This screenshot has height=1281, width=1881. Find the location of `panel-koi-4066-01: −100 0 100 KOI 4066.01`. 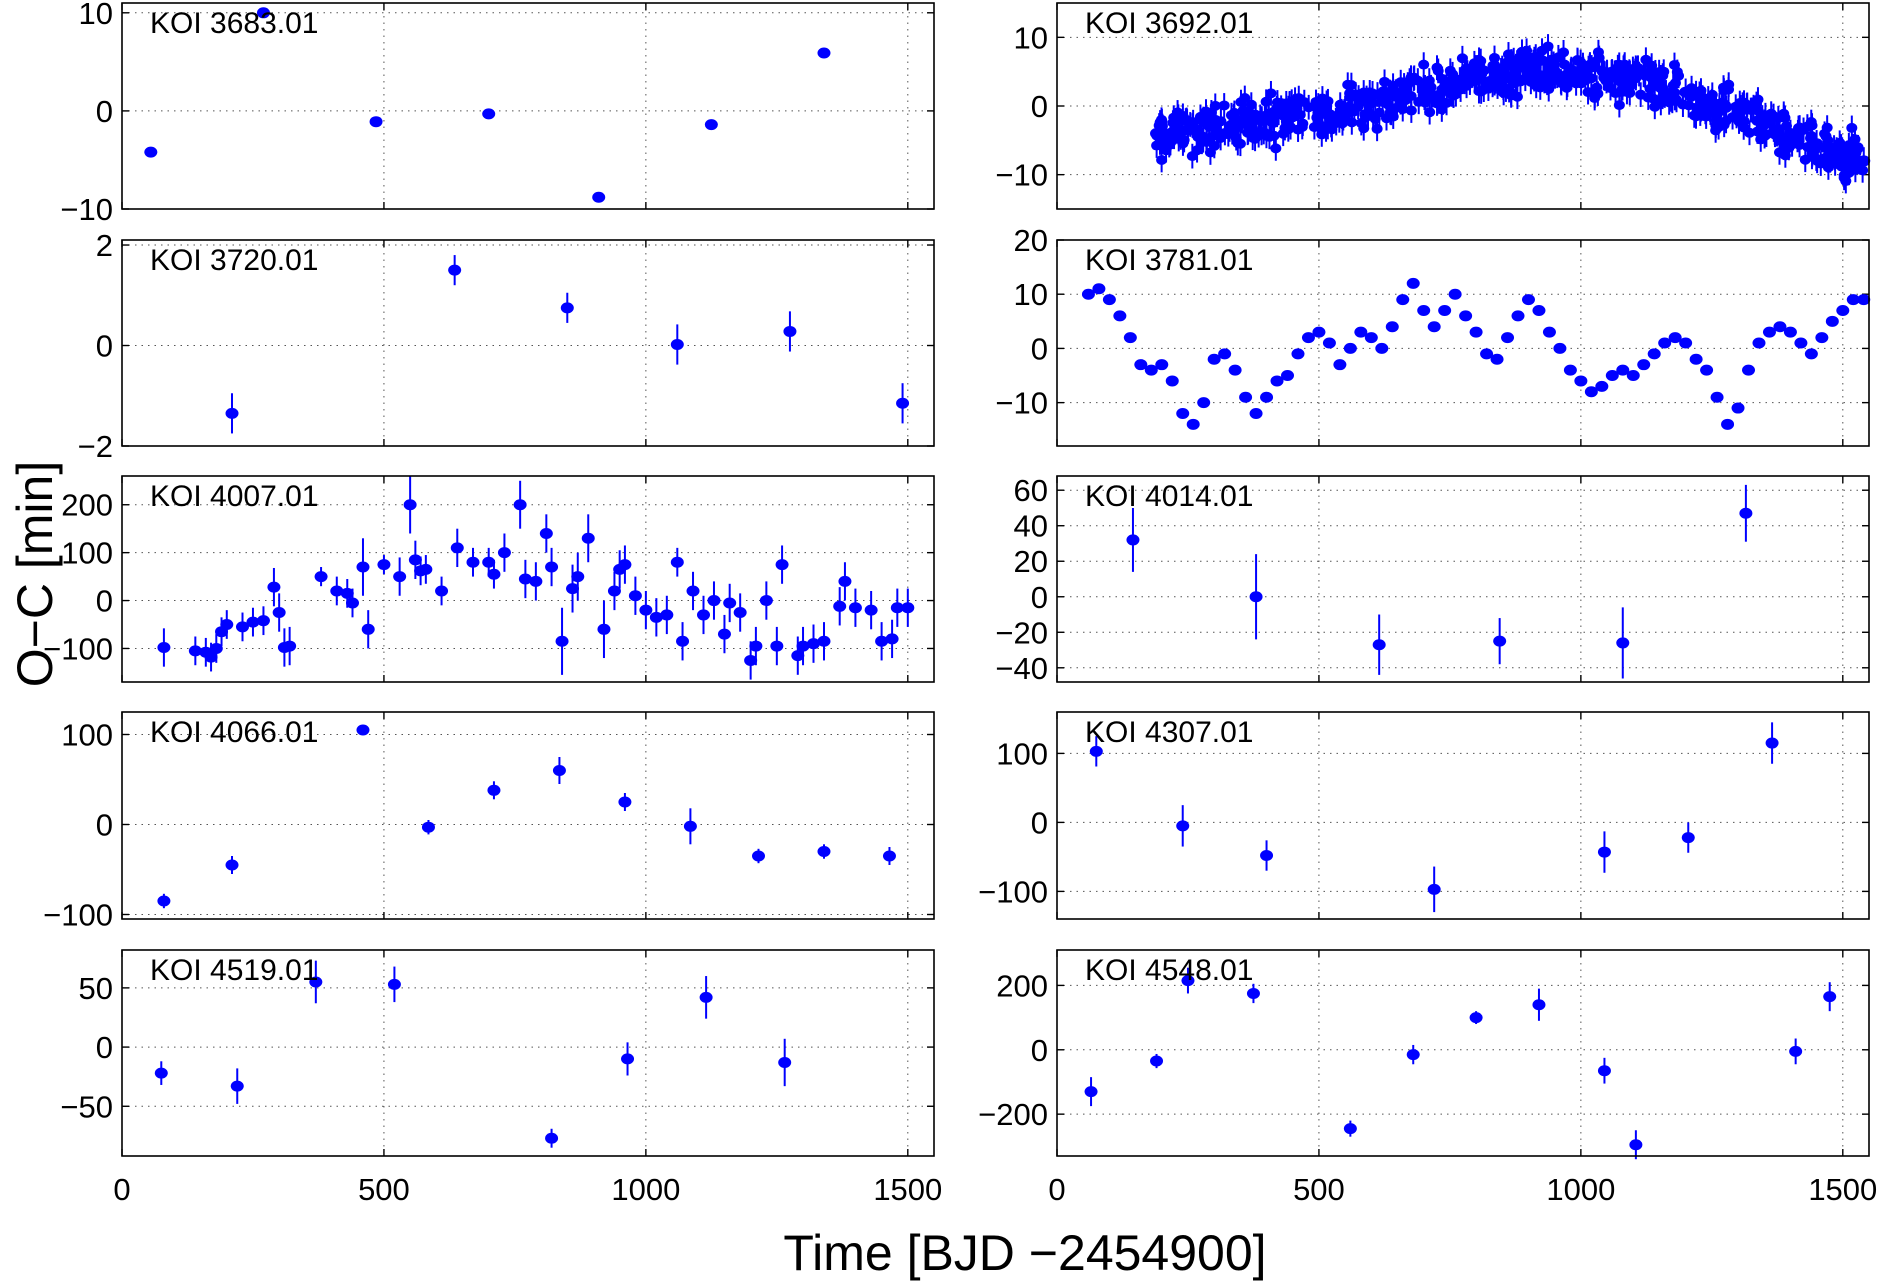

panel-koi-4066-01: −100 0 100 KOI 4066.01 is located at coordinates (489, 822).